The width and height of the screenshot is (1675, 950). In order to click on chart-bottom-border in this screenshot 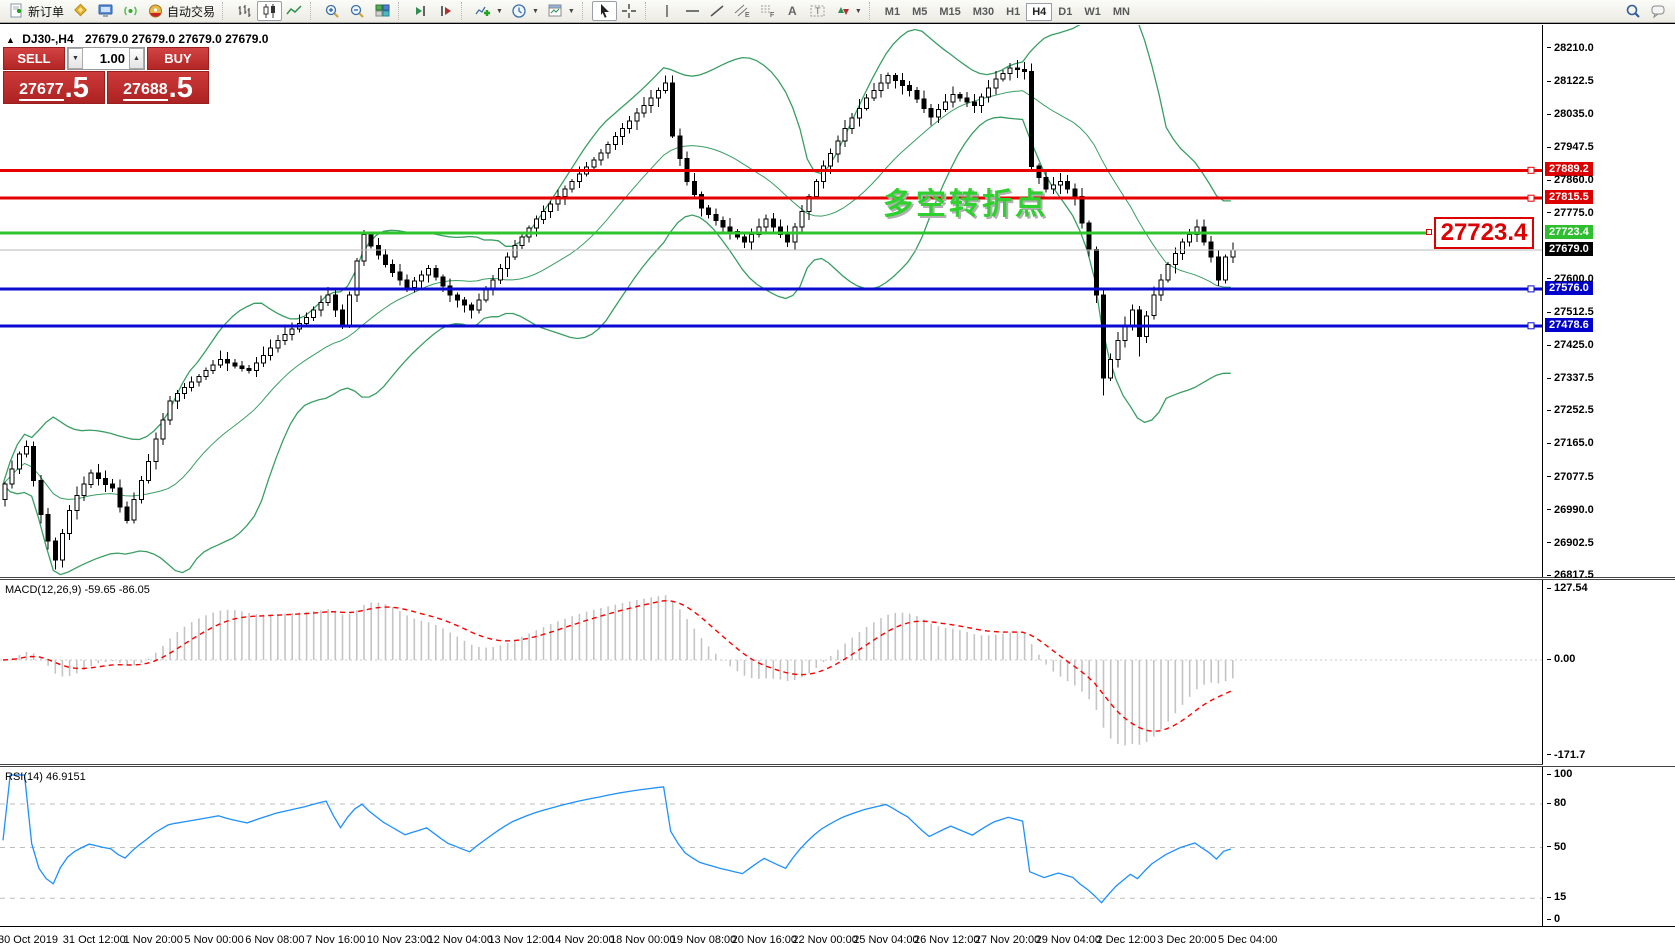, I will do `click(837, 926)`.